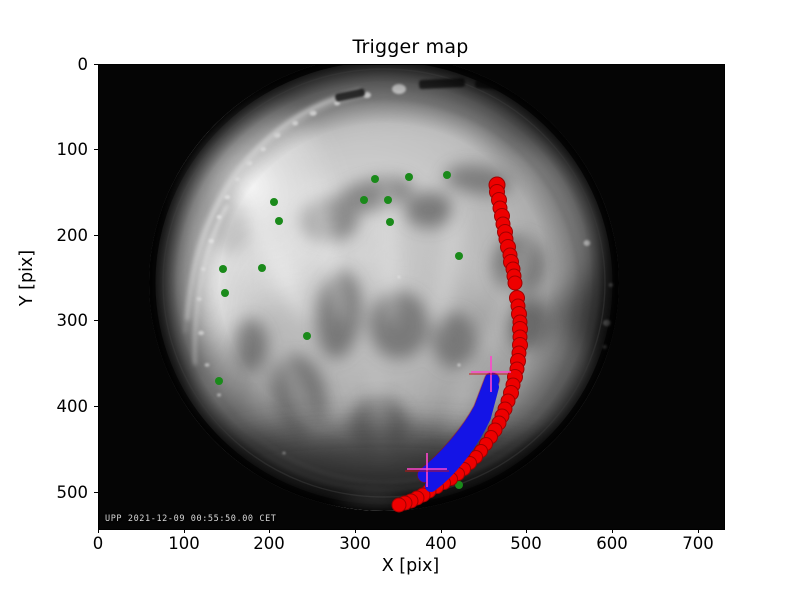 The height and width of the screenshot is (600, 800). Describe the element at coordinates (27, 278) in the screenshot. I see `y-axis-label: Y [pix]` at that location.